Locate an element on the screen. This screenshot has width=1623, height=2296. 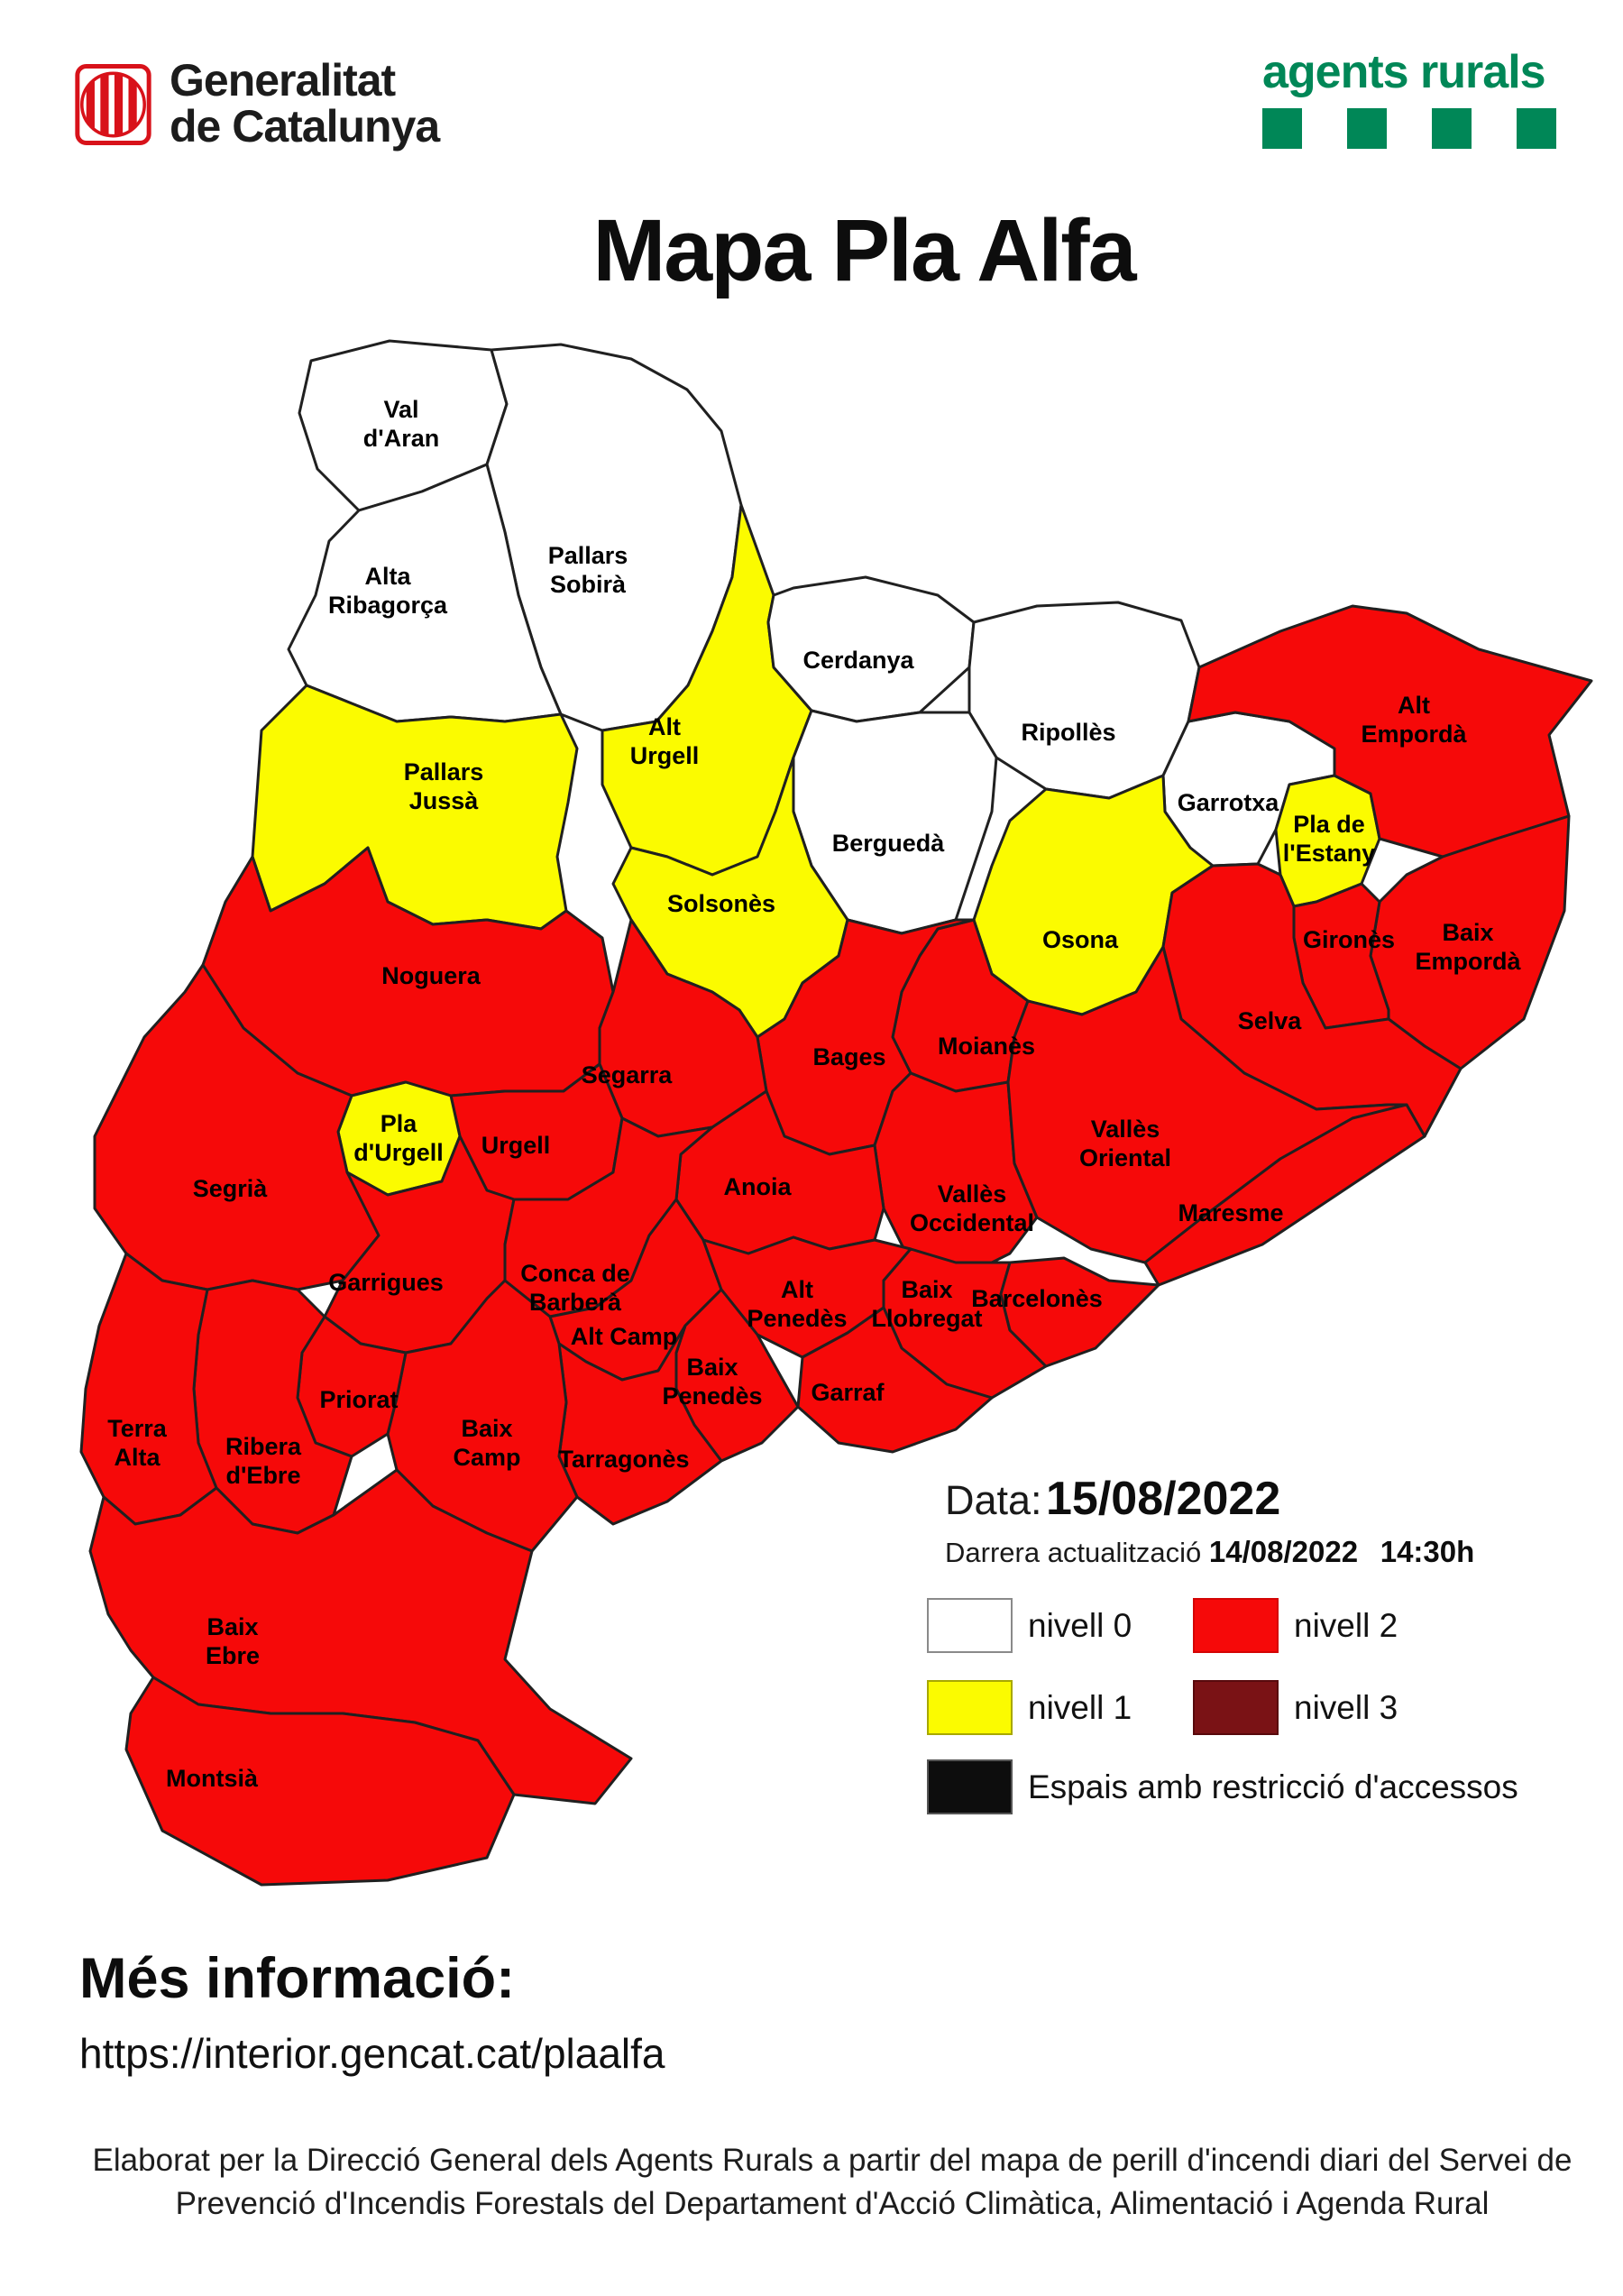
region-ripolles is located at coordinates (1084, 700).